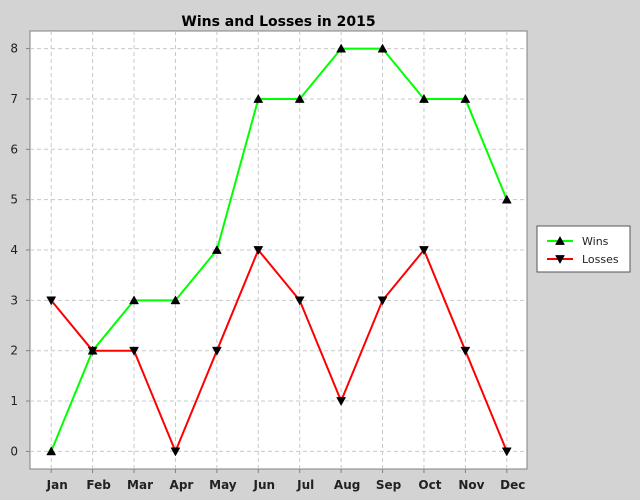  What do you see at coordinates (347, 485) in the screenshot?
I see `x-tick-label: Aug` at bounding box center [347, 485].